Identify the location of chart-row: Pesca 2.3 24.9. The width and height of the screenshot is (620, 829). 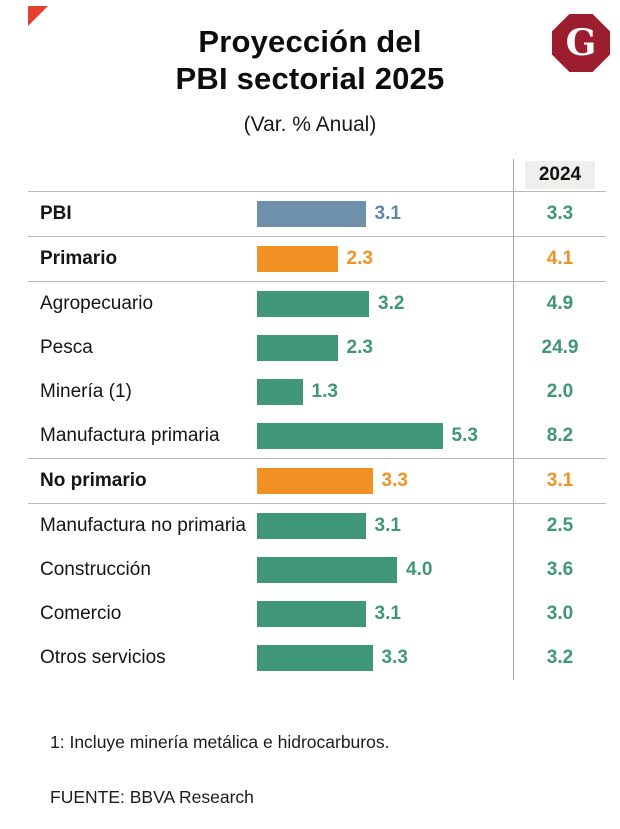
(317, 348).